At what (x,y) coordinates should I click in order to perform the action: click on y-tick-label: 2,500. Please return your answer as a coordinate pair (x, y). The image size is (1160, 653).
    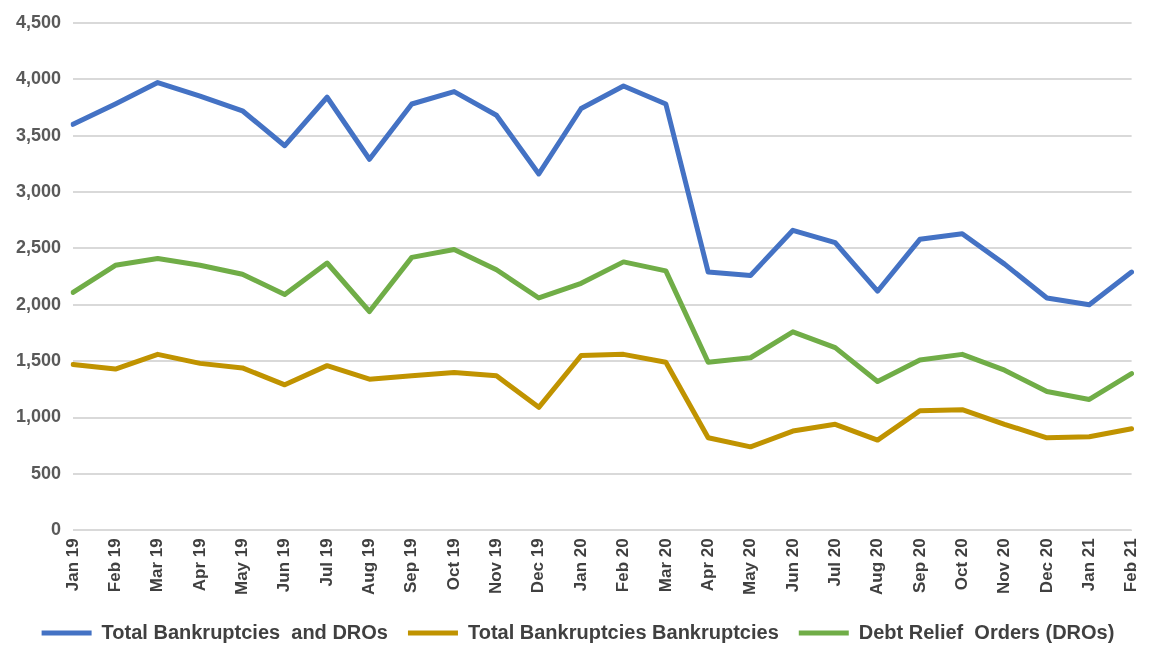
    Looking at the image, I should click on (39, 247).